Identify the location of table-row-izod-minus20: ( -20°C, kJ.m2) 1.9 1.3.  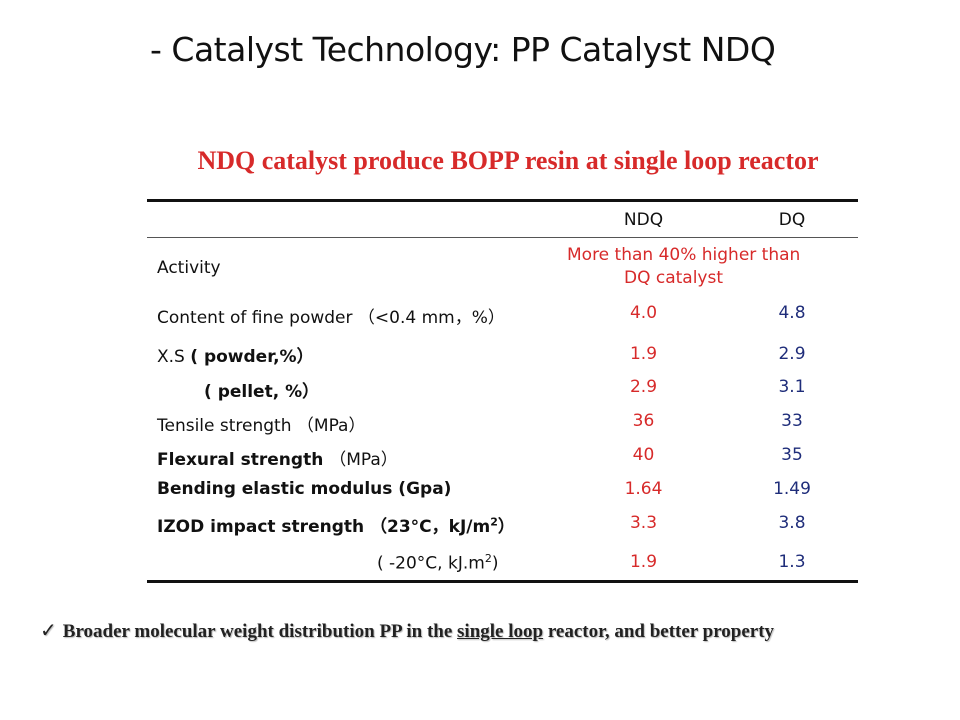
(502, 560).